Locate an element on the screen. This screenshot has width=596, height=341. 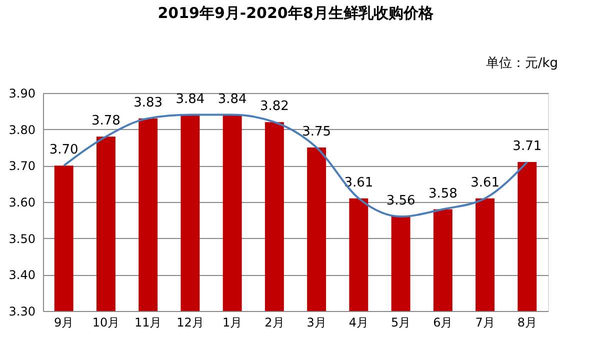
chart-title: 2019年9月-2020年8月生鲜乳收购价格 is located at coordinates (296, 13).